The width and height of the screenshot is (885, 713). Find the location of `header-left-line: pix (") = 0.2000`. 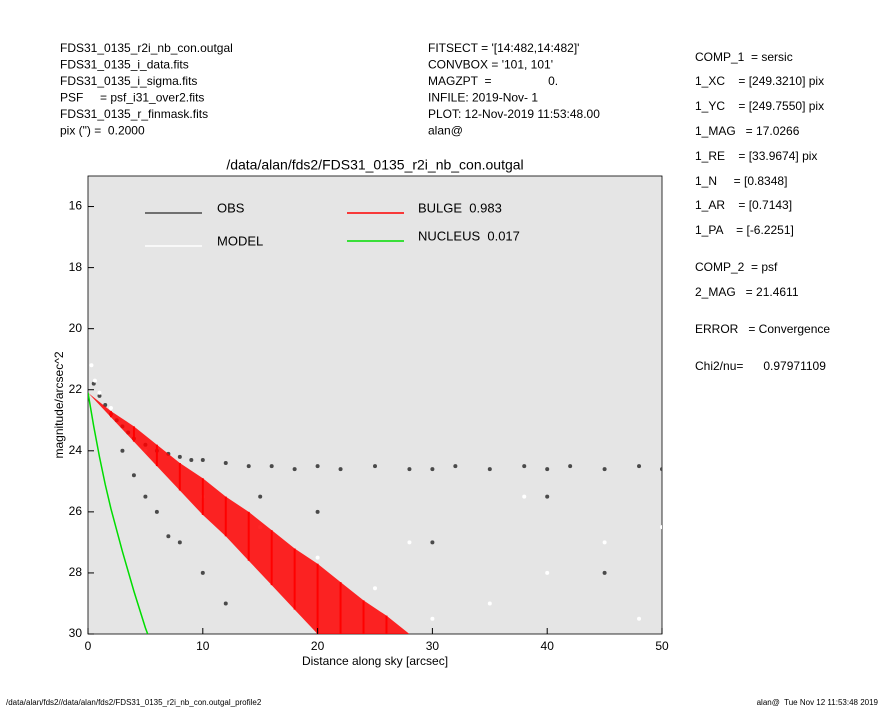

header-left-line: pix (") = 0.2000 is located at coordinates (102, 131).